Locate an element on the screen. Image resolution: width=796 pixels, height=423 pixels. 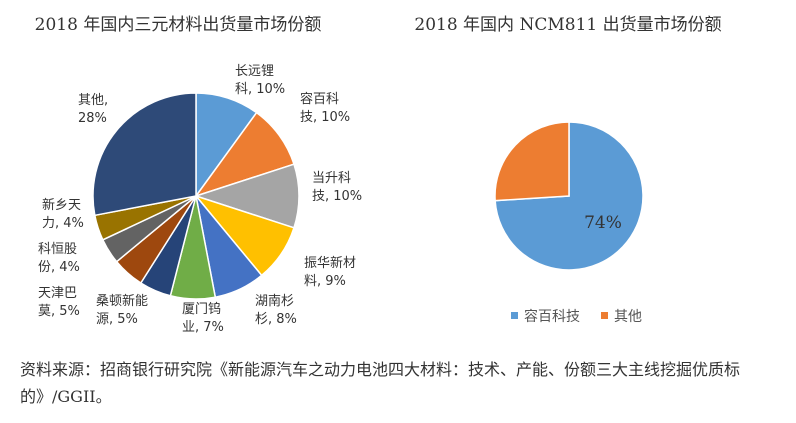
pie2-legend-label: 容百科技 is located at coordinates (552, 316).